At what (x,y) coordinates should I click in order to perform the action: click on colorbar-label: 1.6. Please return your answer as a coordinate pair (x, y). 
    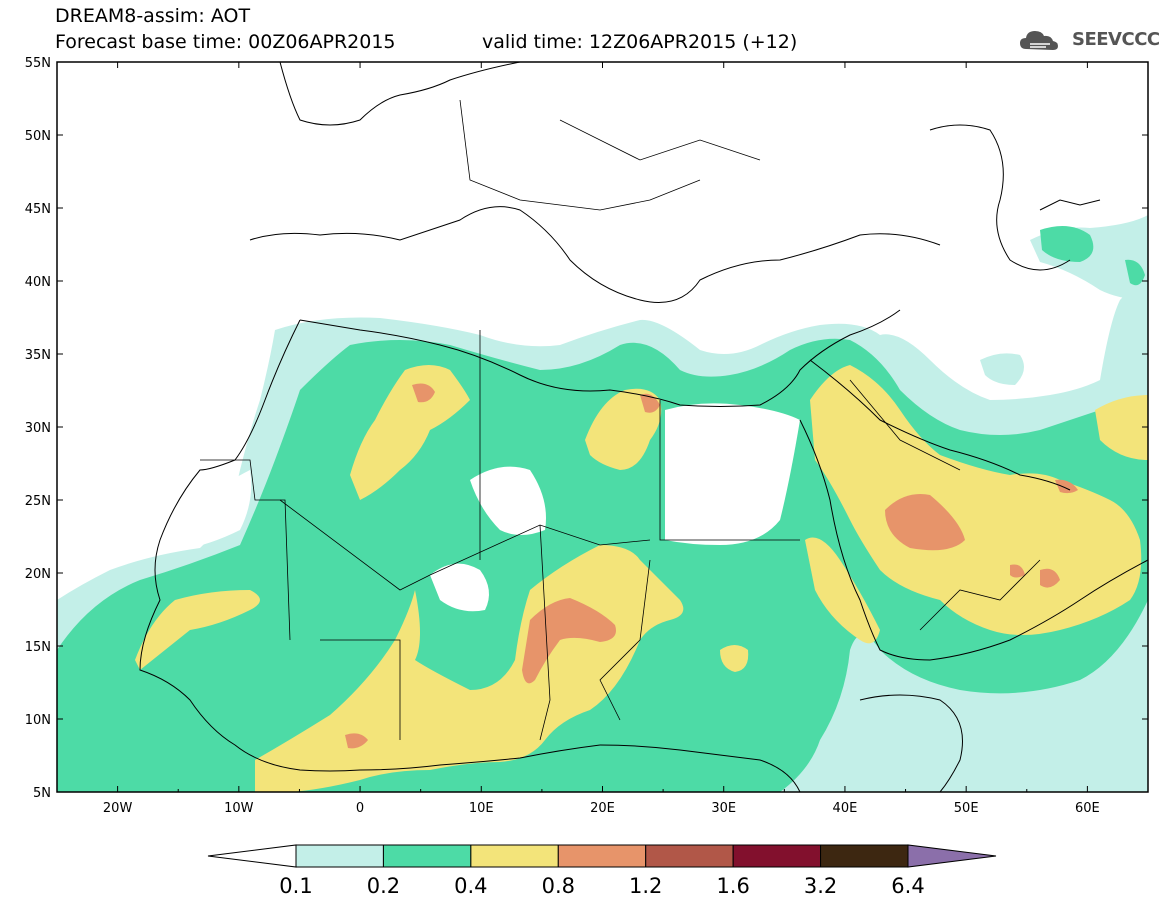
    Looking at the image, I should click on (732, 886).